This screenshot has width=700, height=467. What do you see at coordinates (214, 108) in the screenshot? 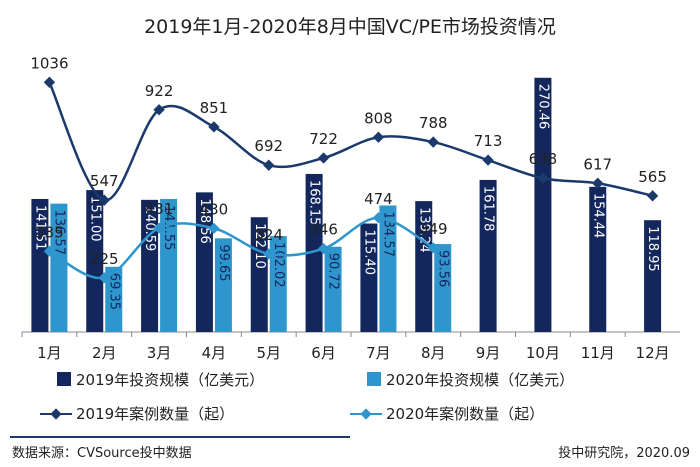
I see `count-label-2019-4: 851` at bounding box center [214, 108].